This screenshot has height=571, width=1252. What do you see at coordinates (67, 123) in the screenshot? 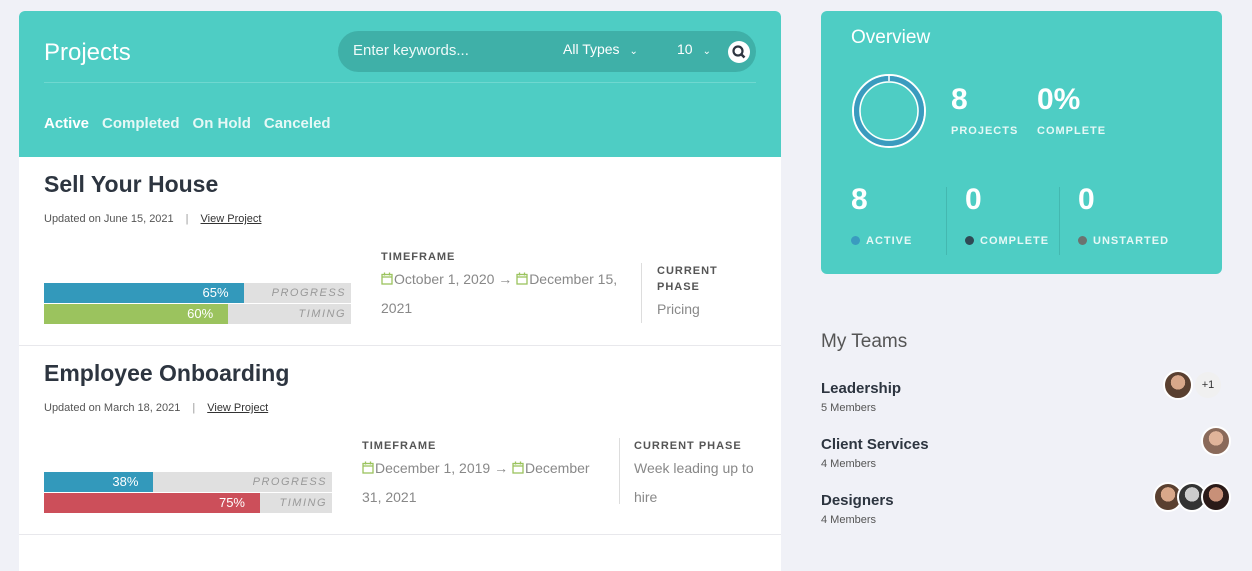
I see `tab-active: Active` at bounding box center [67, 123].